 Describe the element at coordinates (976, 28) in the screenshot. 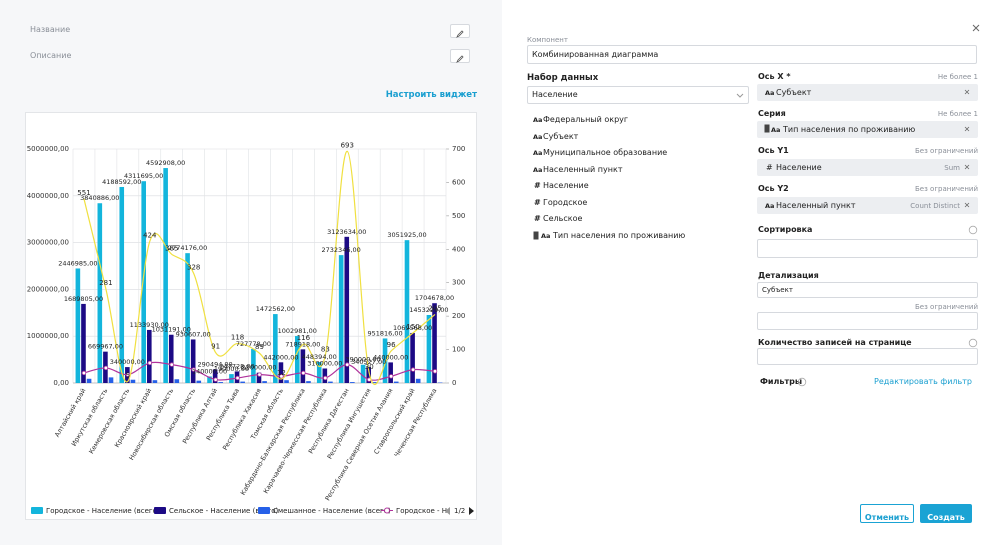

I see `close-button` at that location.